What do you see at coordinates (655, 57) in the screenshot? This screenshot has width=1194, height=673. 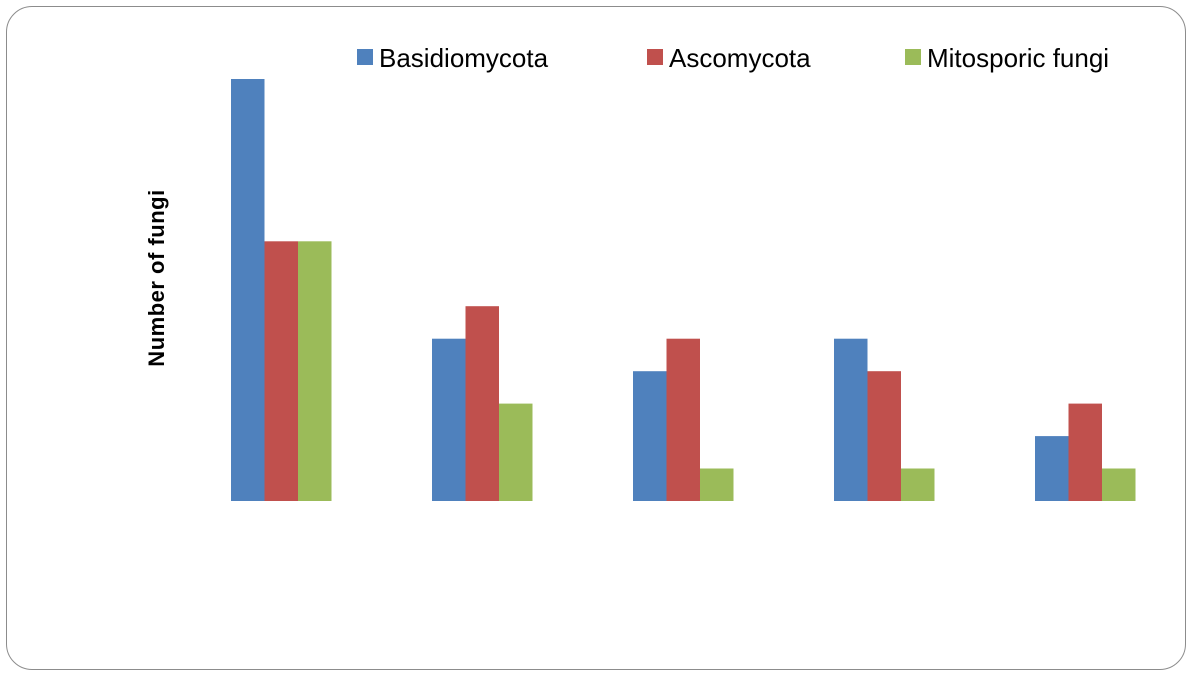 I see `legend-swatch-ascomycota` at bounding box center [655, 57].